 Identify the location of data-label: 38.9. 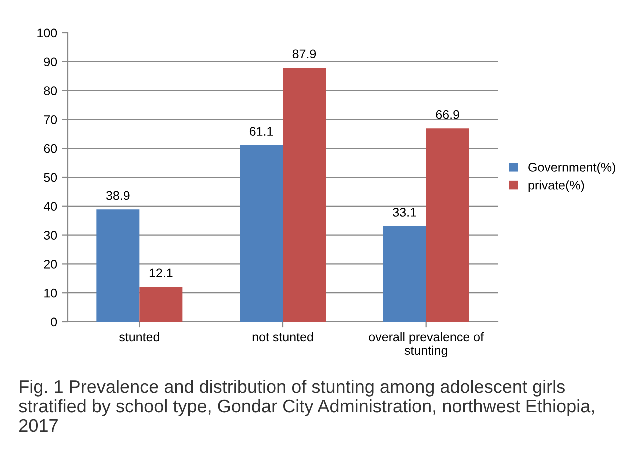
(118, 195).